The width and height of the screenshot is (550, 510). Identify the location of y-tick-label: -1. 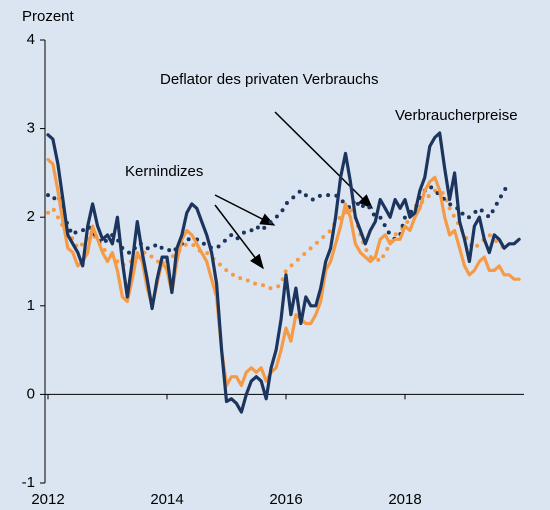
(28, 482).